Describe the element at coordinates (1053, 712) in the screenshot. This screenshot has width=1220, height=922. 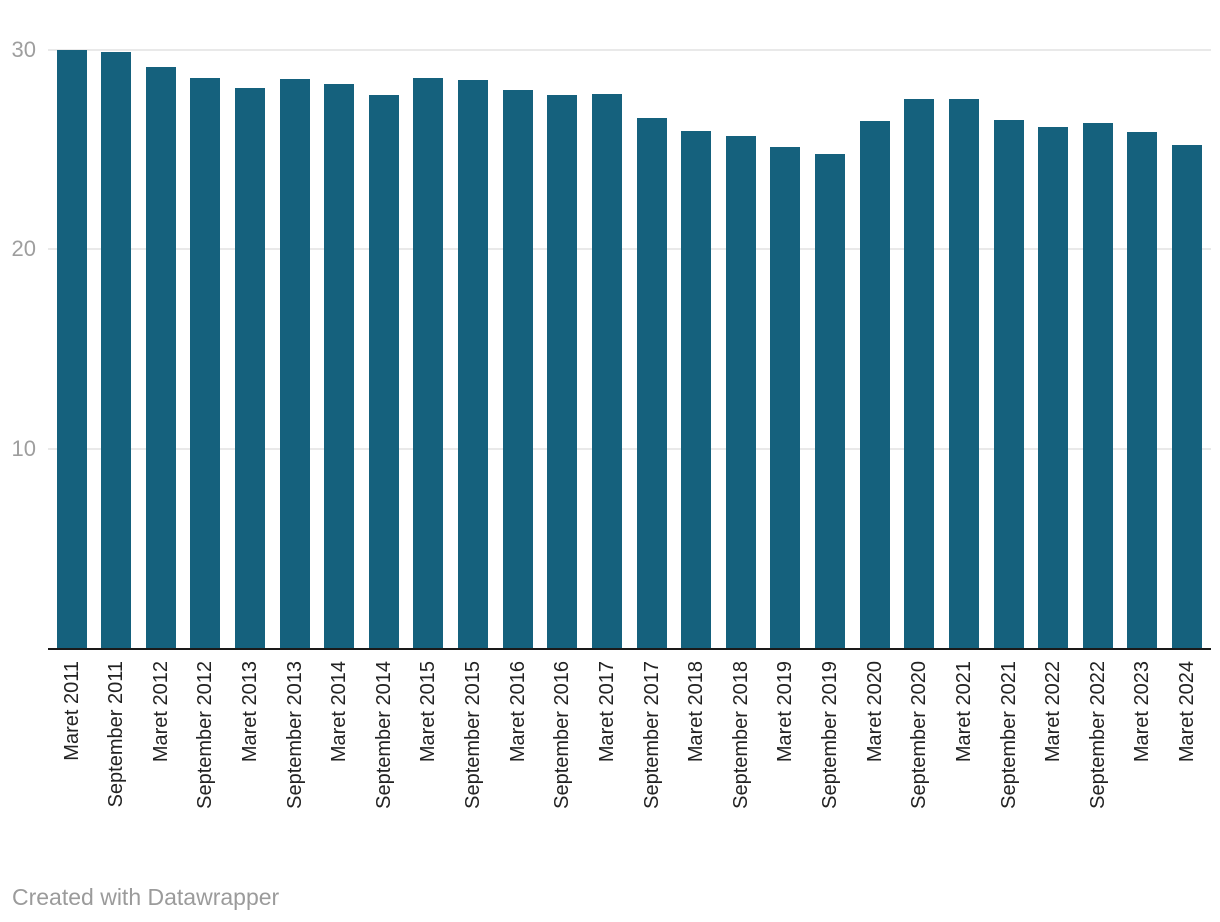
I see `x-tick-label: Maret 2022` at that location.